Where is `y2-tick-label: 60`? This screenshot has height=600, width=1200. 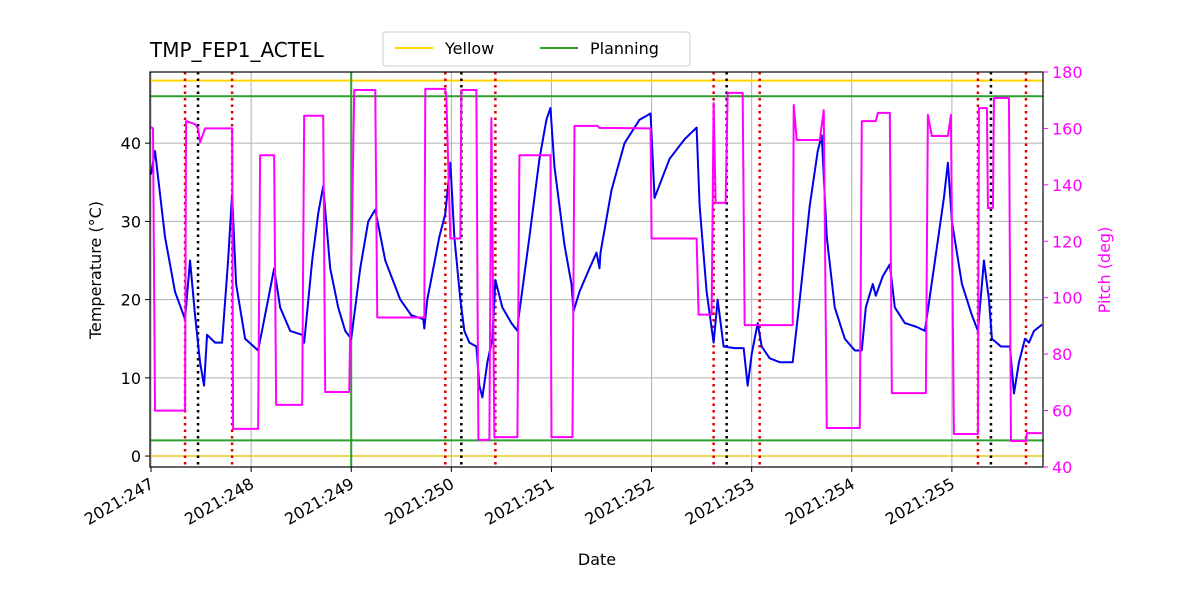 y2-tick-label: 60 is located at coordinates (1062, 411).